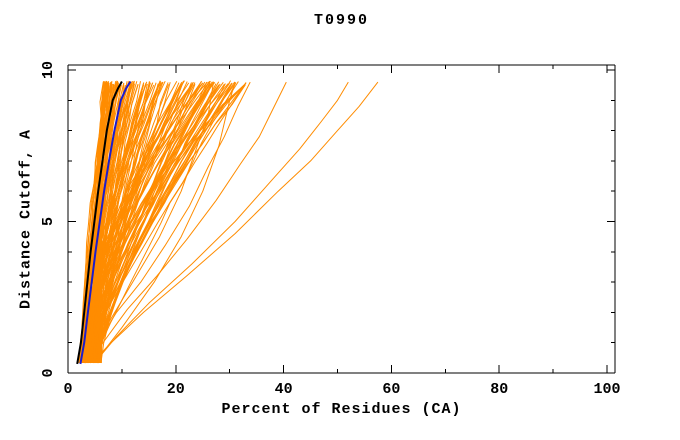  What do you see at coordinates (48, 70) in the screenshot?
I see `y-tick-label: 10` at bounding box center [48, 70].